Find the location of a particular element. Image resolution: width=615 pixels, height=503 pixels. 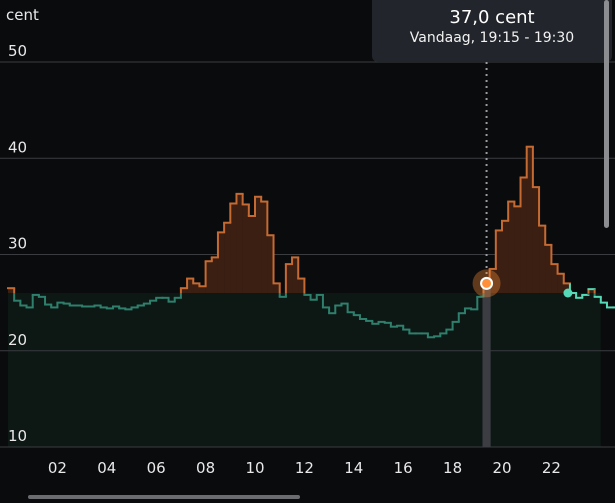

x-tick-label-16: 16 is located at coordinates (403, 468).